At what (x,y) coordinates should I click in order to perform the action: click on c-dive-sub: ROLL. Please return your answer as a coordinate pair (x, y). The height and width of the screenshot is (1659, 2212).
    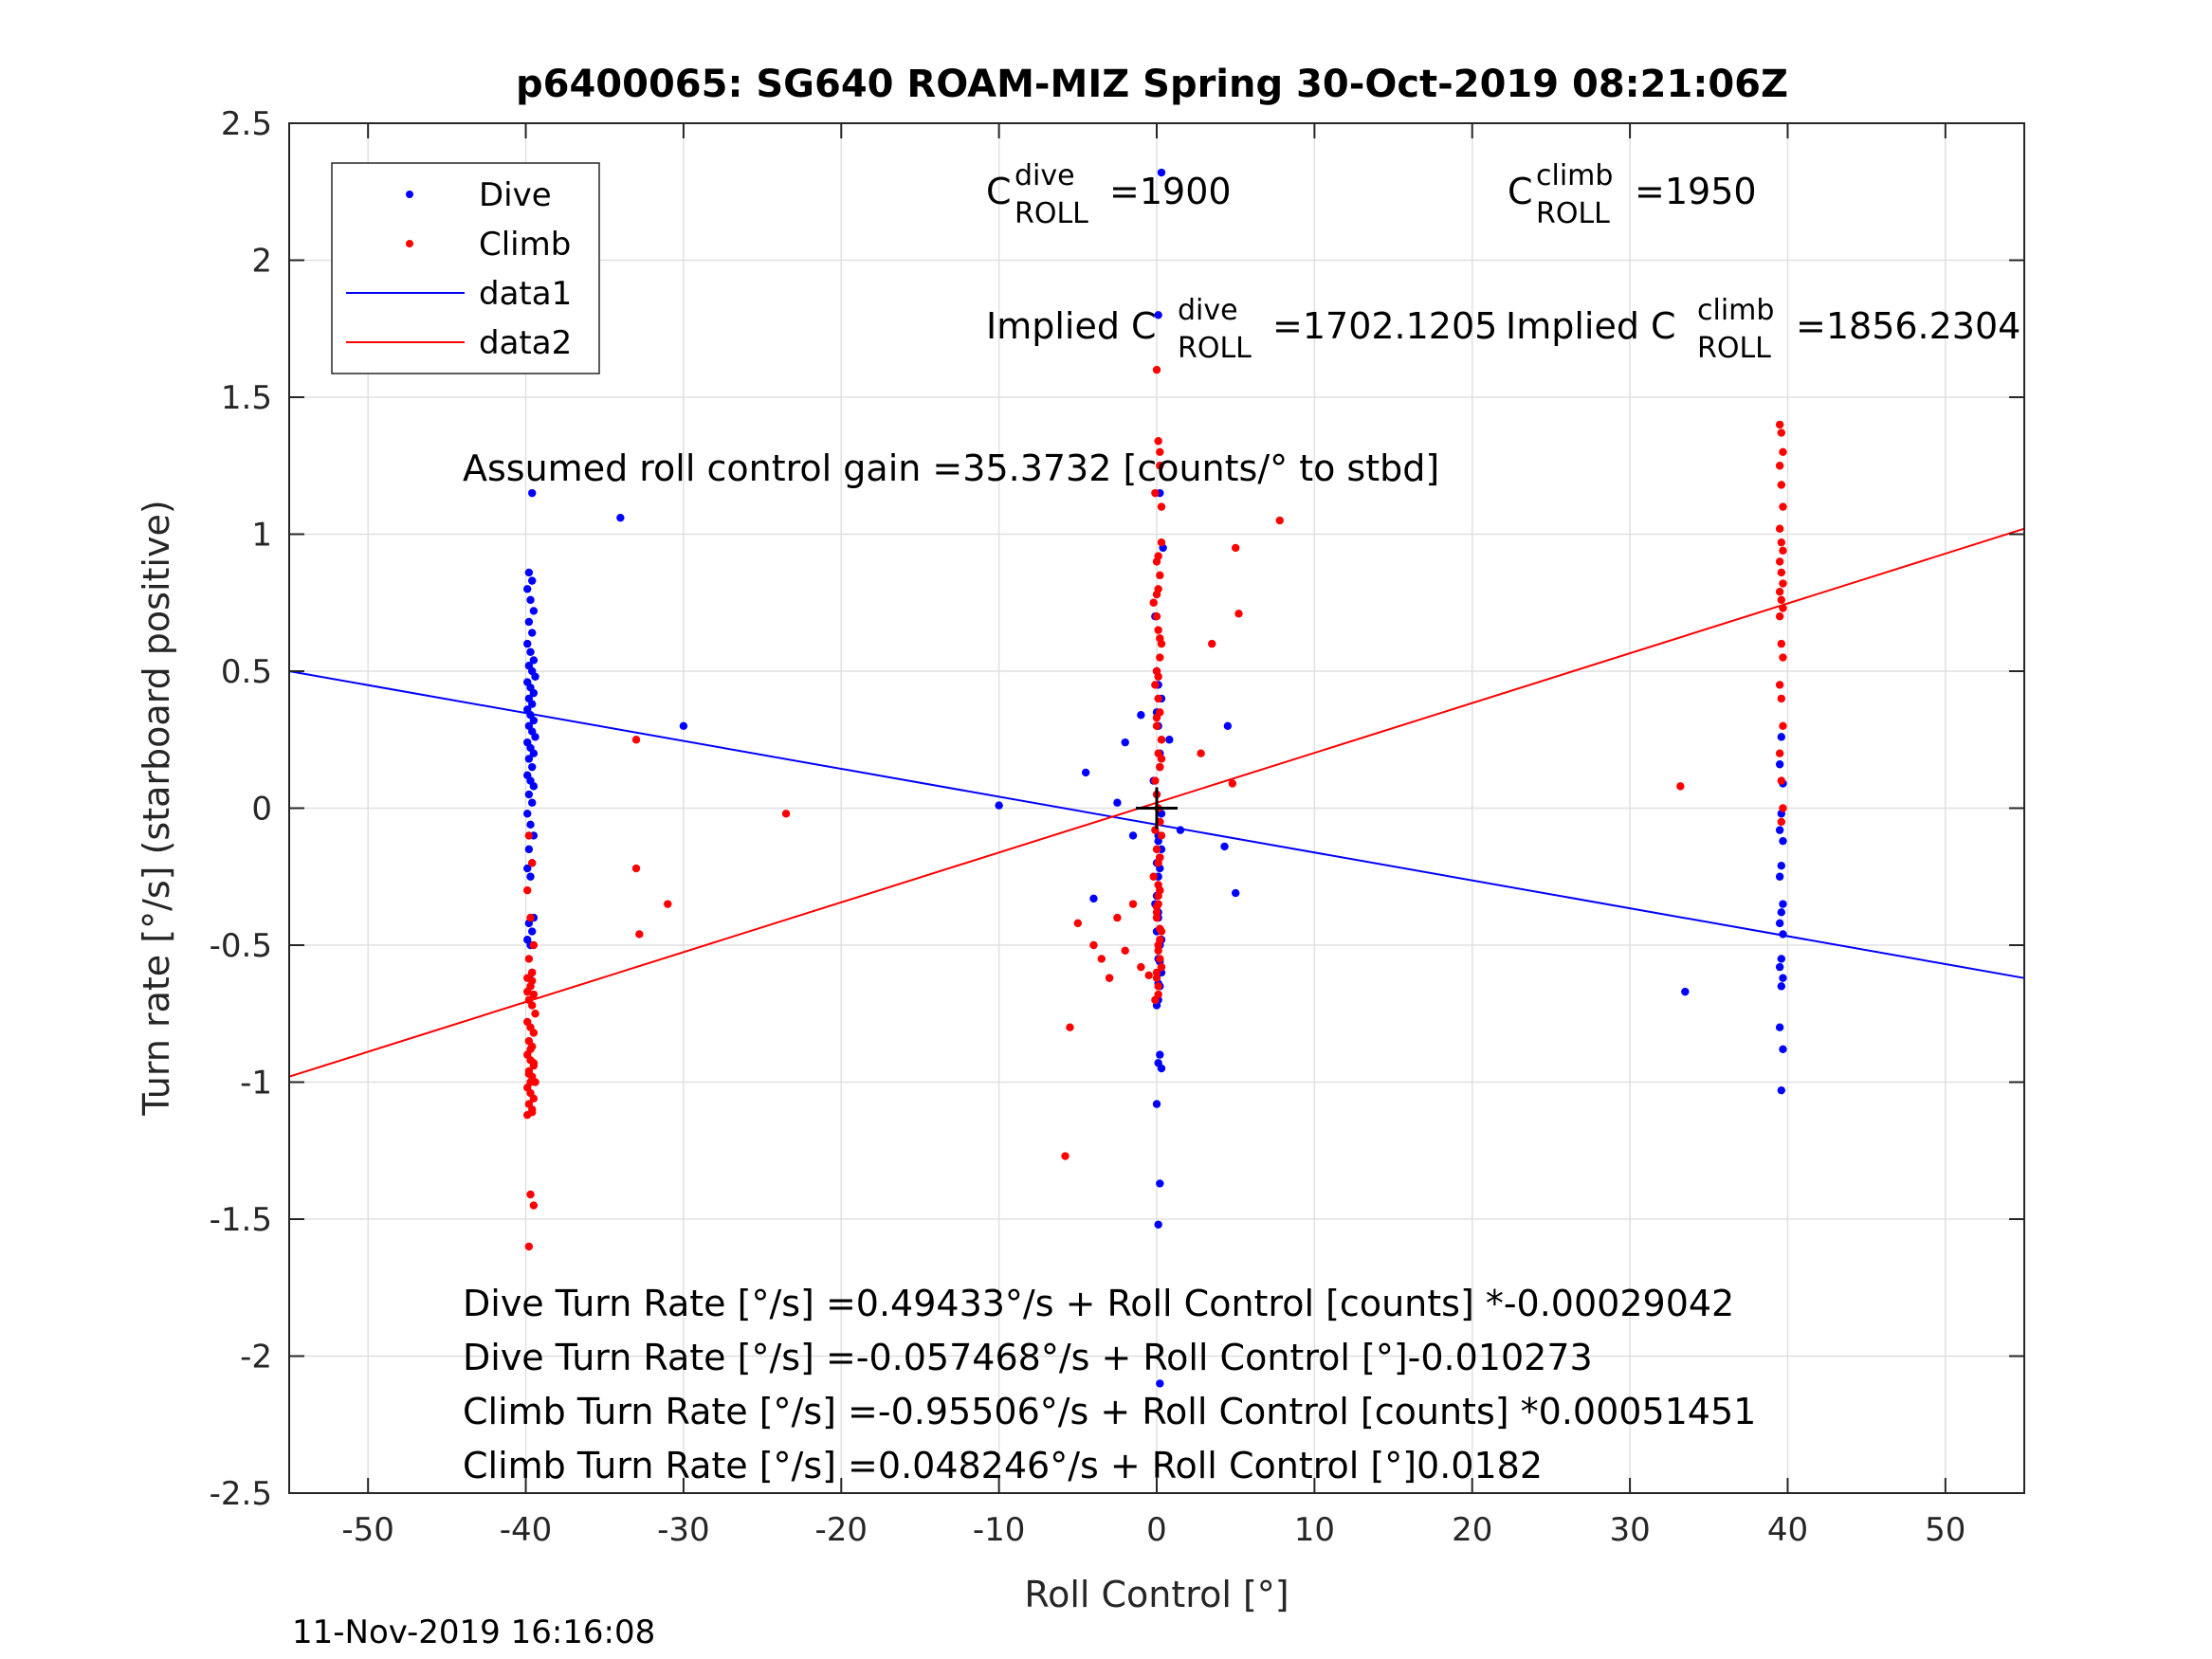
    Looking at the image, I should click on (1051, 213).